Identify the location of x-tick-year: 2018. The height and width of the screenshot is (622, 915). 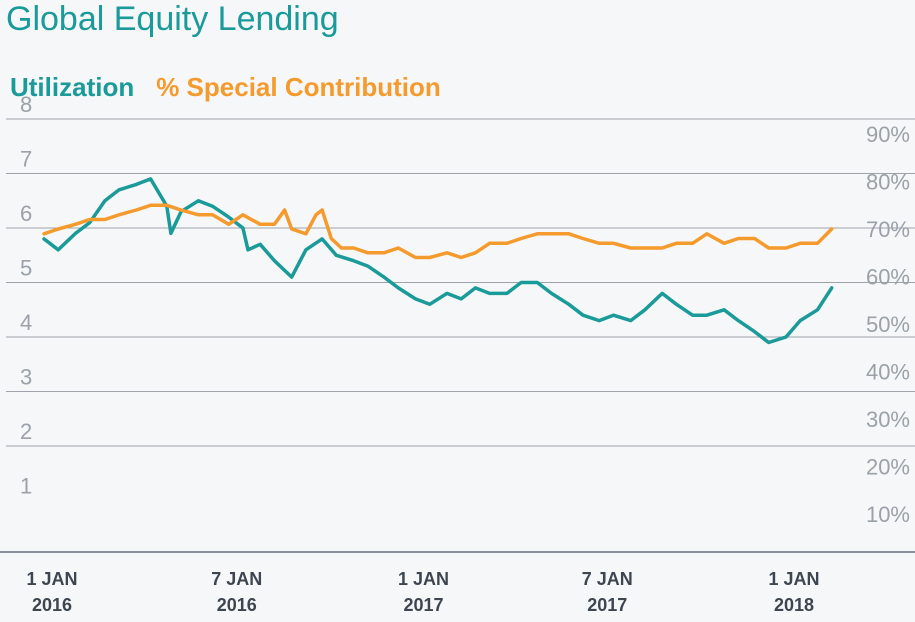
(794, 605).